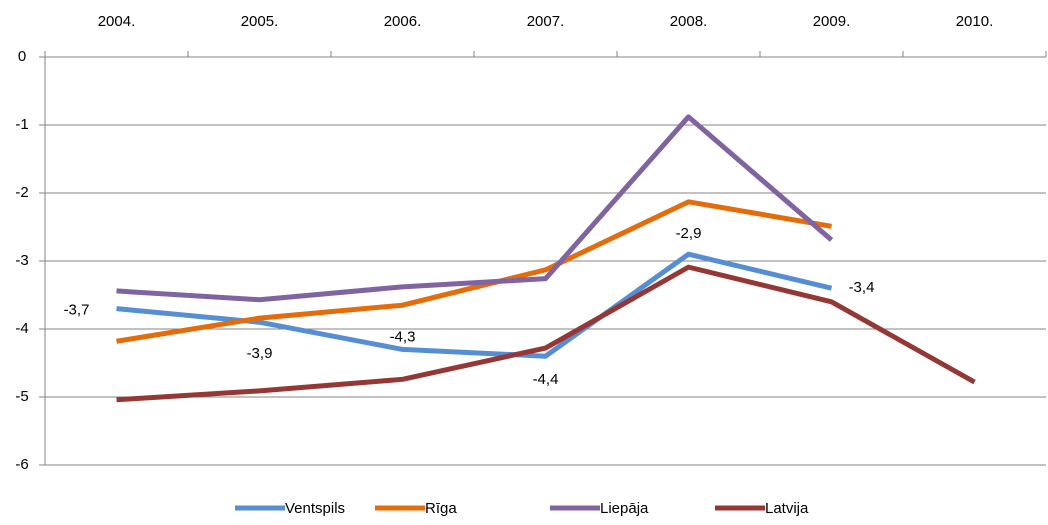  What do you see at coordinates (117, 21) in the screenshot?
I see `x-tick-label: 2004.` at bounding box center [117, 21].